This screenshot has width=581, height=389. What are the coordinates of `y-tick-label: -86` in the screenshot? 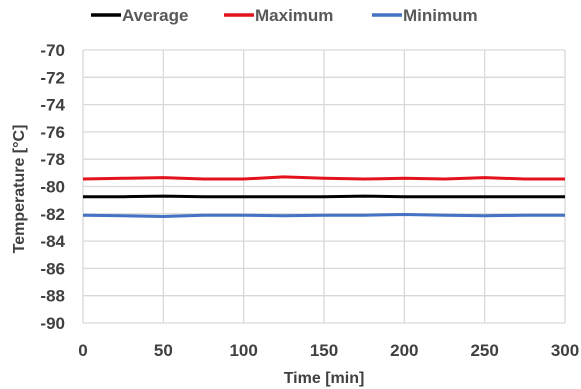 It's located at (52, 268).